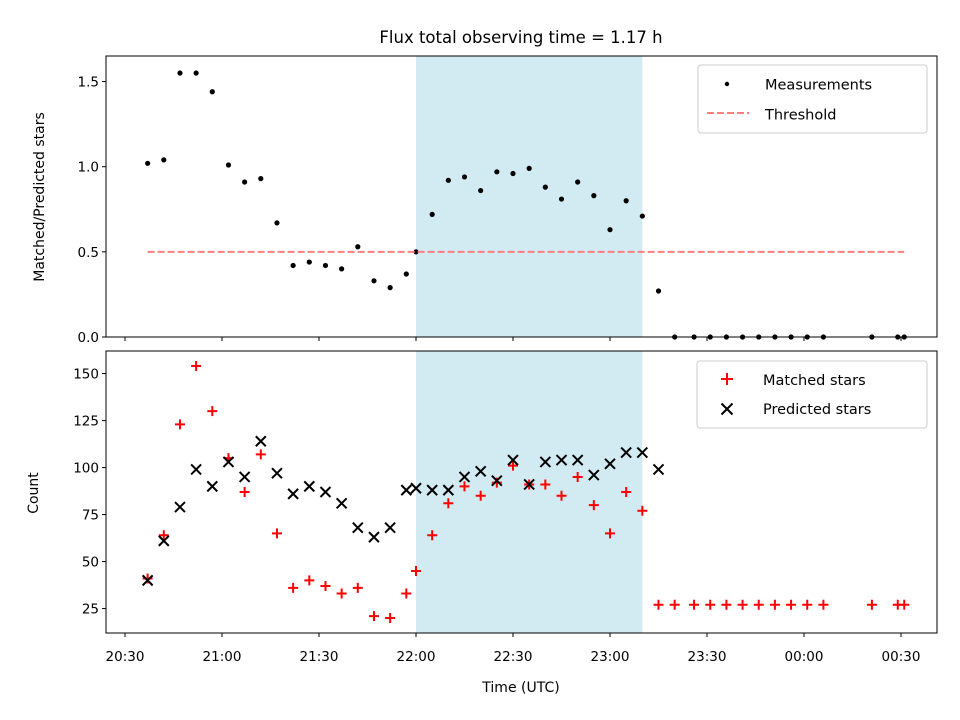  I want to click on legend-marker-matched-stars, so click(727, 379).